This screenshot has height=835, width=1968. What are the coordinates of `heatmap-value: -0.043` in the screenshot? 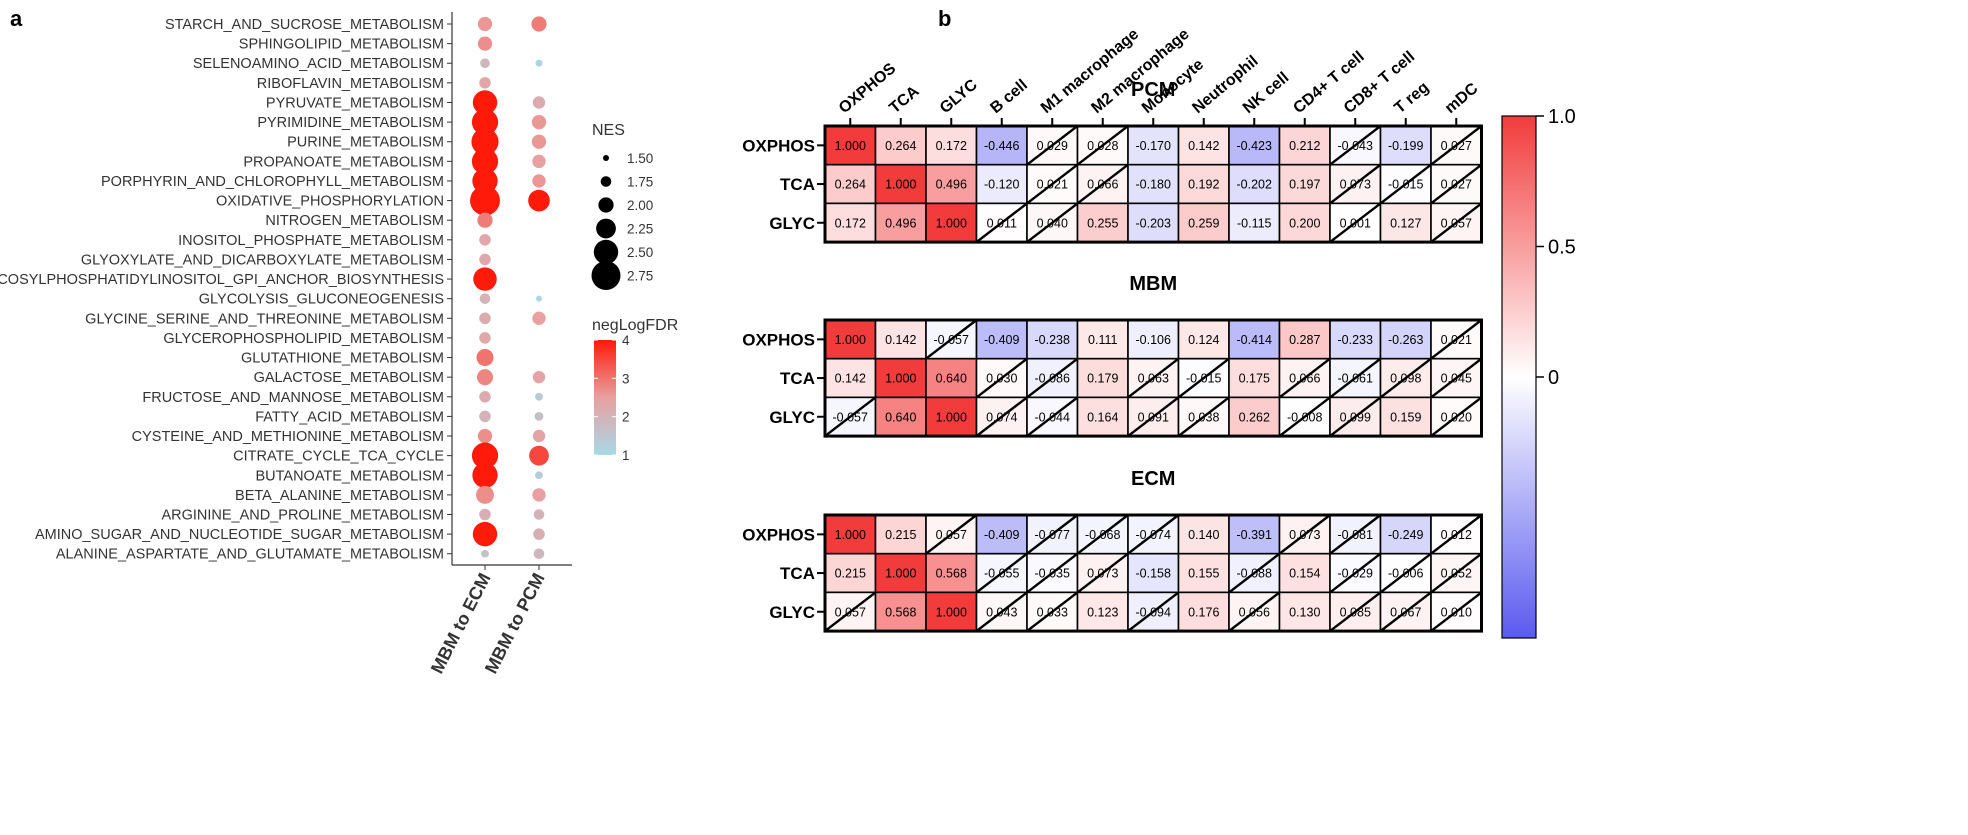 It's located at (1355, 146).